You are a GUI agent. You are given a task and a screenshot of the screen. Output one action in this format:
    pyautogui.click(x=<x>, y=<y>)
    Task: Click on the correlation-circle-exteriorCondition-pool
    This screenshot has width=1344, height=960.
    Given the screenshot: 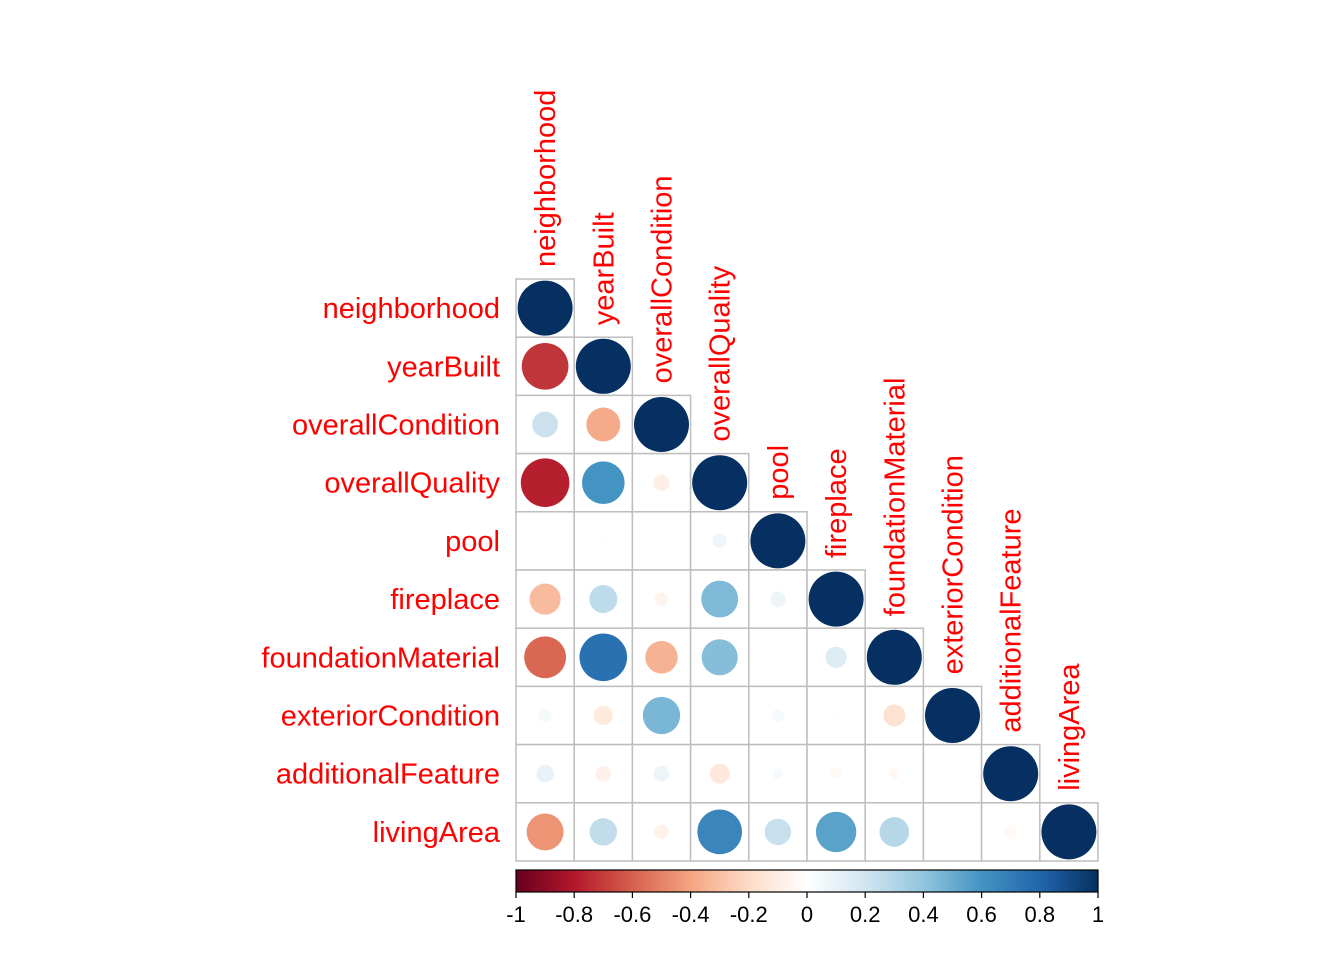 What is the action you would take?
    pyautogui.click(x=778, y=715)
    